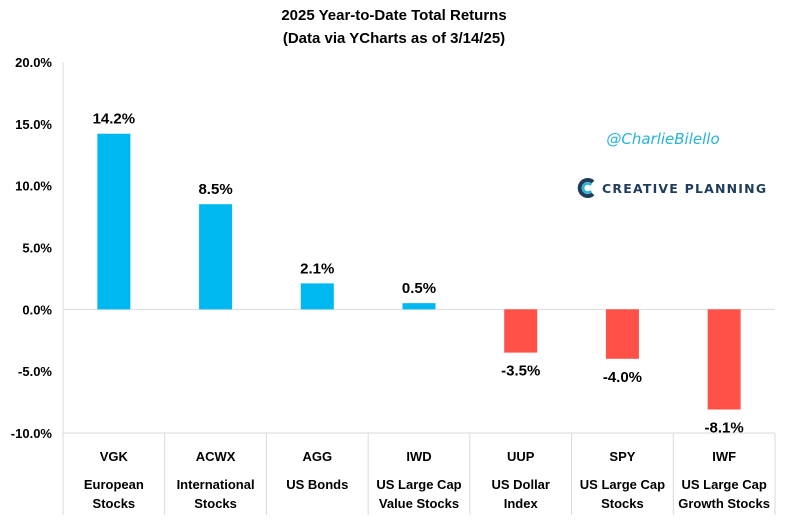 The image size is (788, 521). I want to click on y-tick-label: 5.0%, so click(37, 248).